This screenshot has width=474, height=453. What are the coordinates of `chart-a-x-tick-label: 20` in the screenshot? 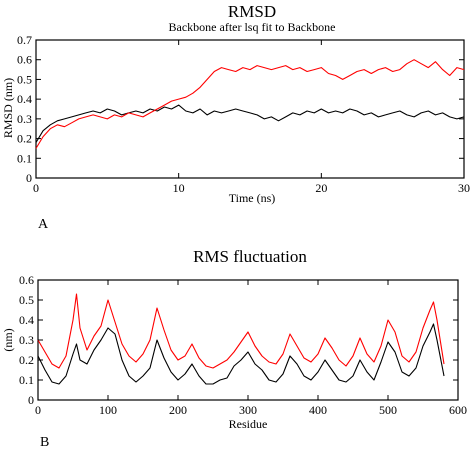 It's located at (321, 188).